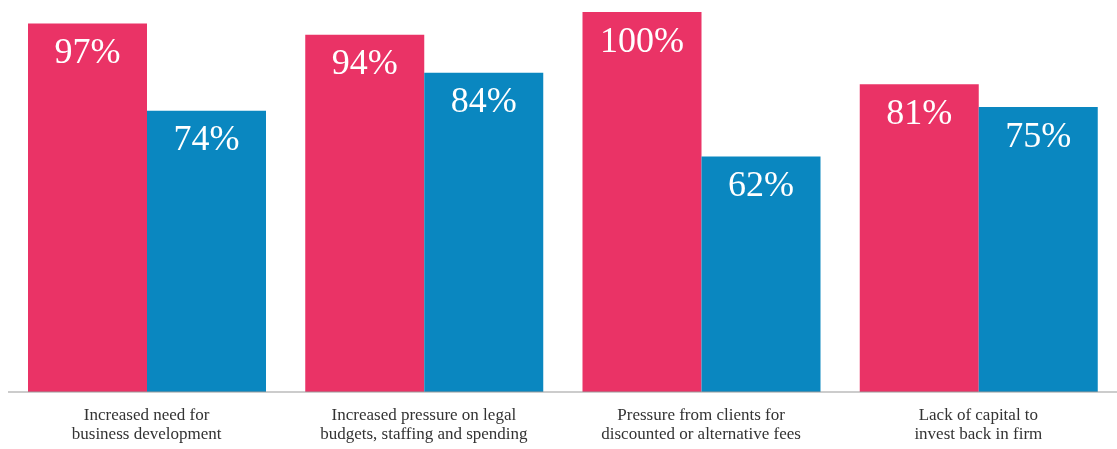 This screenshot has height=449, width=1117. What do you see at coordinates (701, 424) in the screenshot?
I see `x-tick-label: Pressure from clients for discounted or alternative fees` at bounding box center [701, 424].